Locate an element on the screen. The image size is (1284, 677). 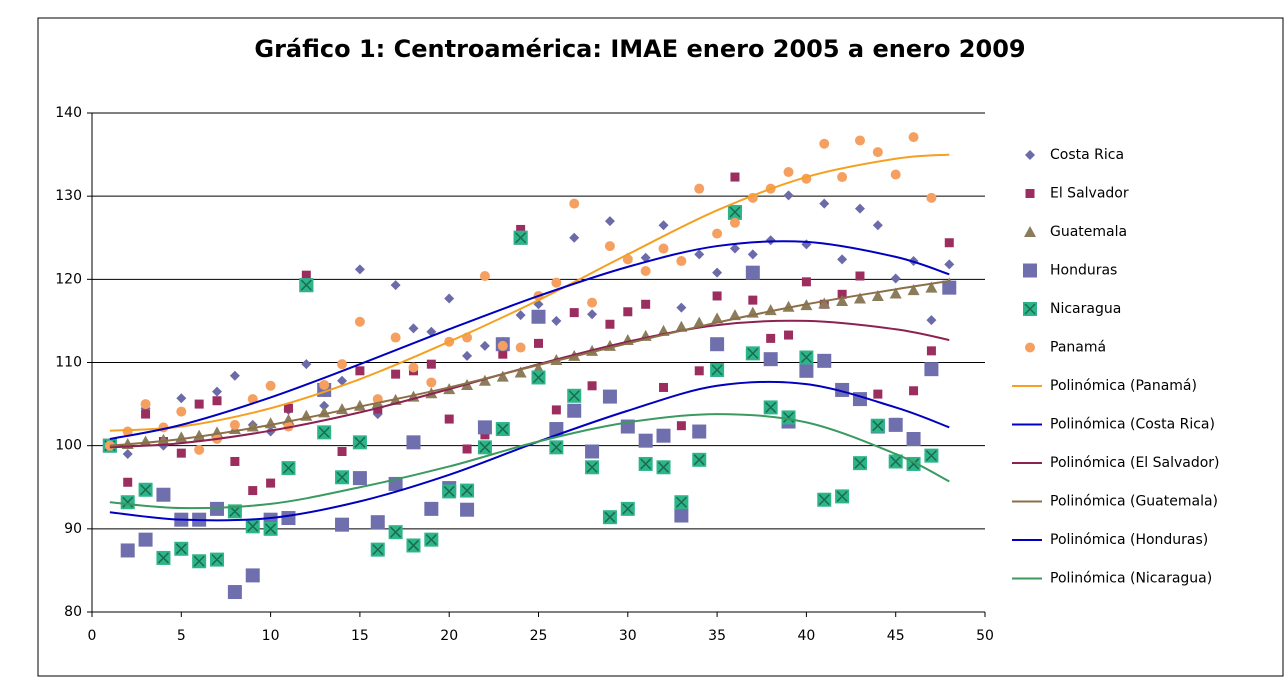
legend-label: Panamá is located at coordinates (1078, 348).